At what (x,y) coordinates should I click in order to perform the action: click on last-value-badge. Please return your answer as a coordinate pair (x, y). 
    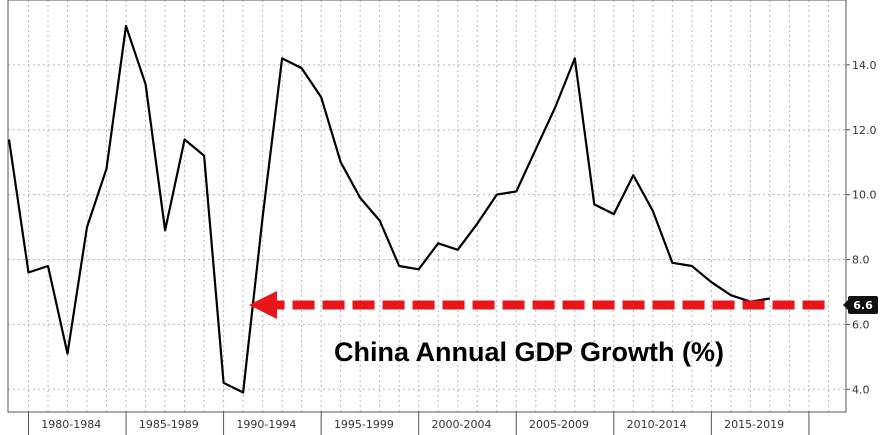
    Looking at the image, I should click on (863, 304).